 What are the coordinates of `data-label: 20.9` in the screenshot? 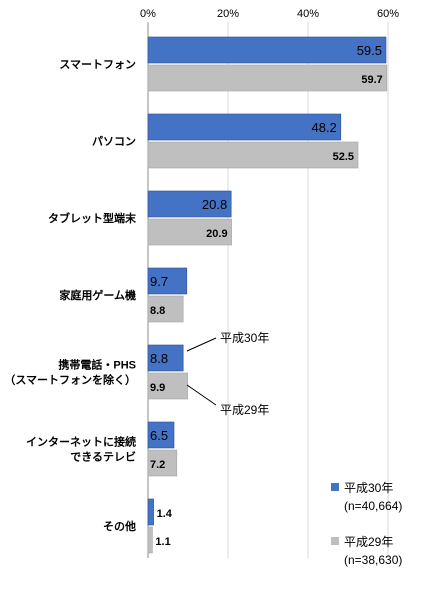 It's located at (216, 234).